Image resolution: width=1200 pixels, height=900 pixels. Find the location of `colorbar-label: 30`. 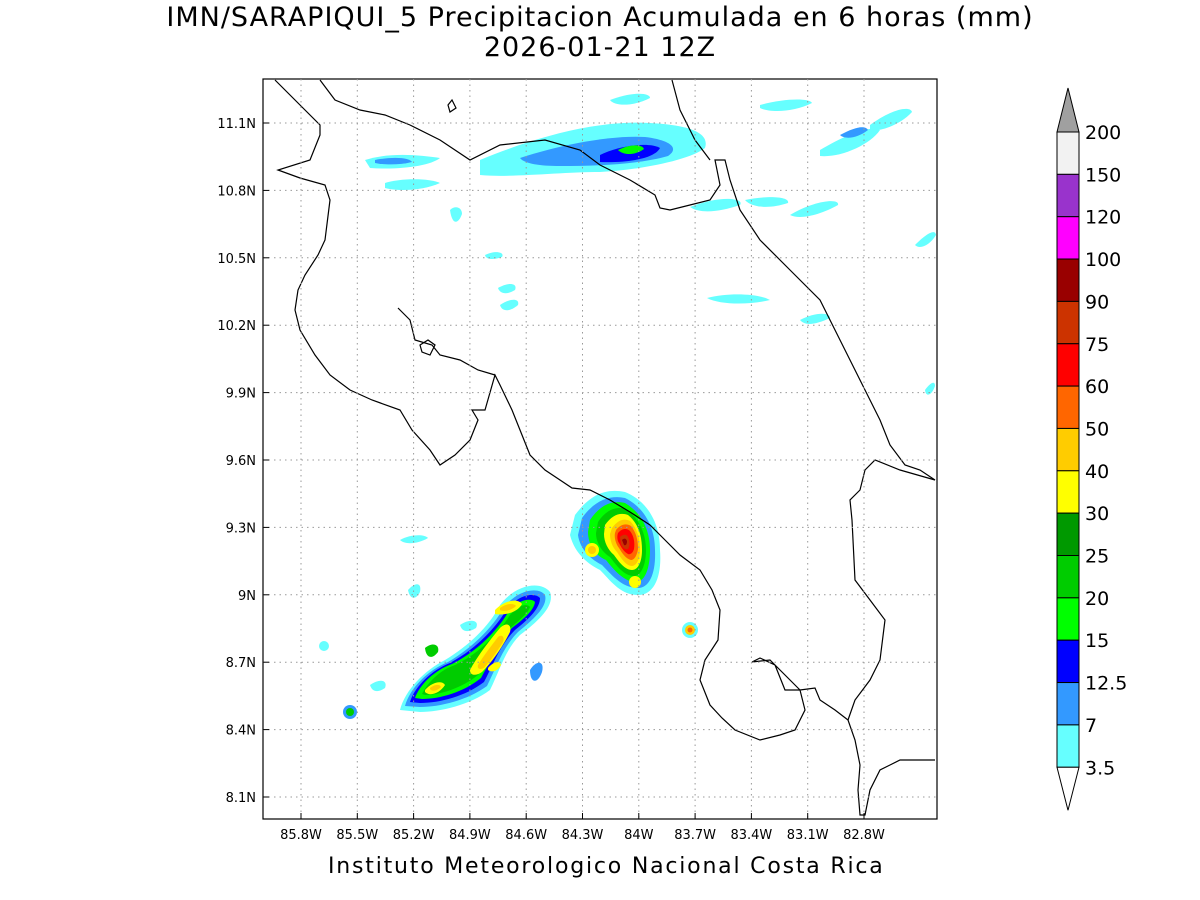

colorbar-label: 30 is located at coordinates (1097, 514).